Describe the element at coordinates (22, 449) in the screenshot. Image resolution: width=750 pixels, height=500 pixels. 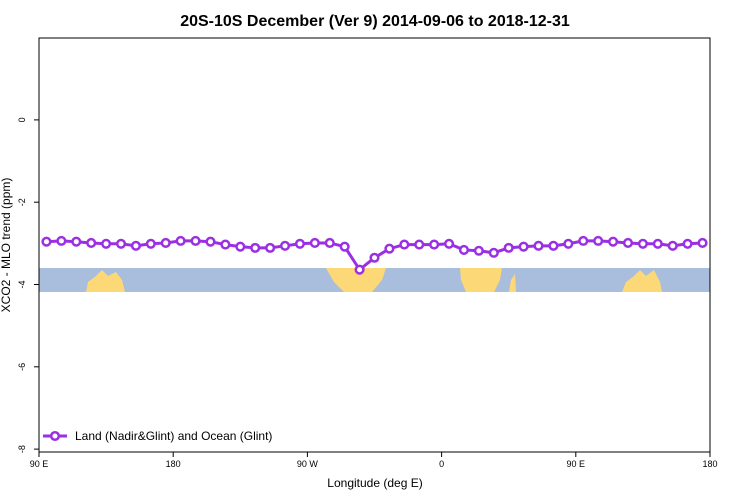
I see `y-tick-label: -8` at that location.